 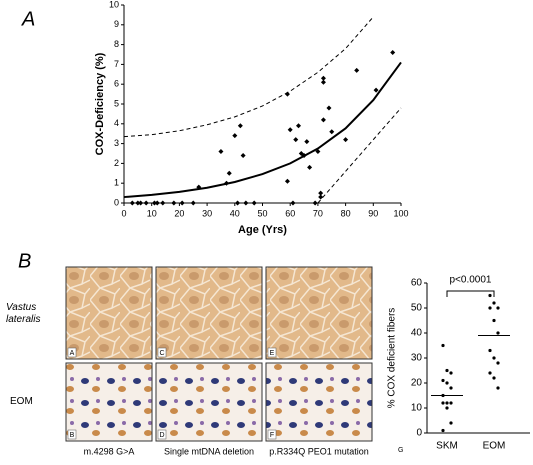 What do you see at coordinates (318, 213) in the screenshot?
I see `x-tick-label: 70` at bounding box center [318, 213].